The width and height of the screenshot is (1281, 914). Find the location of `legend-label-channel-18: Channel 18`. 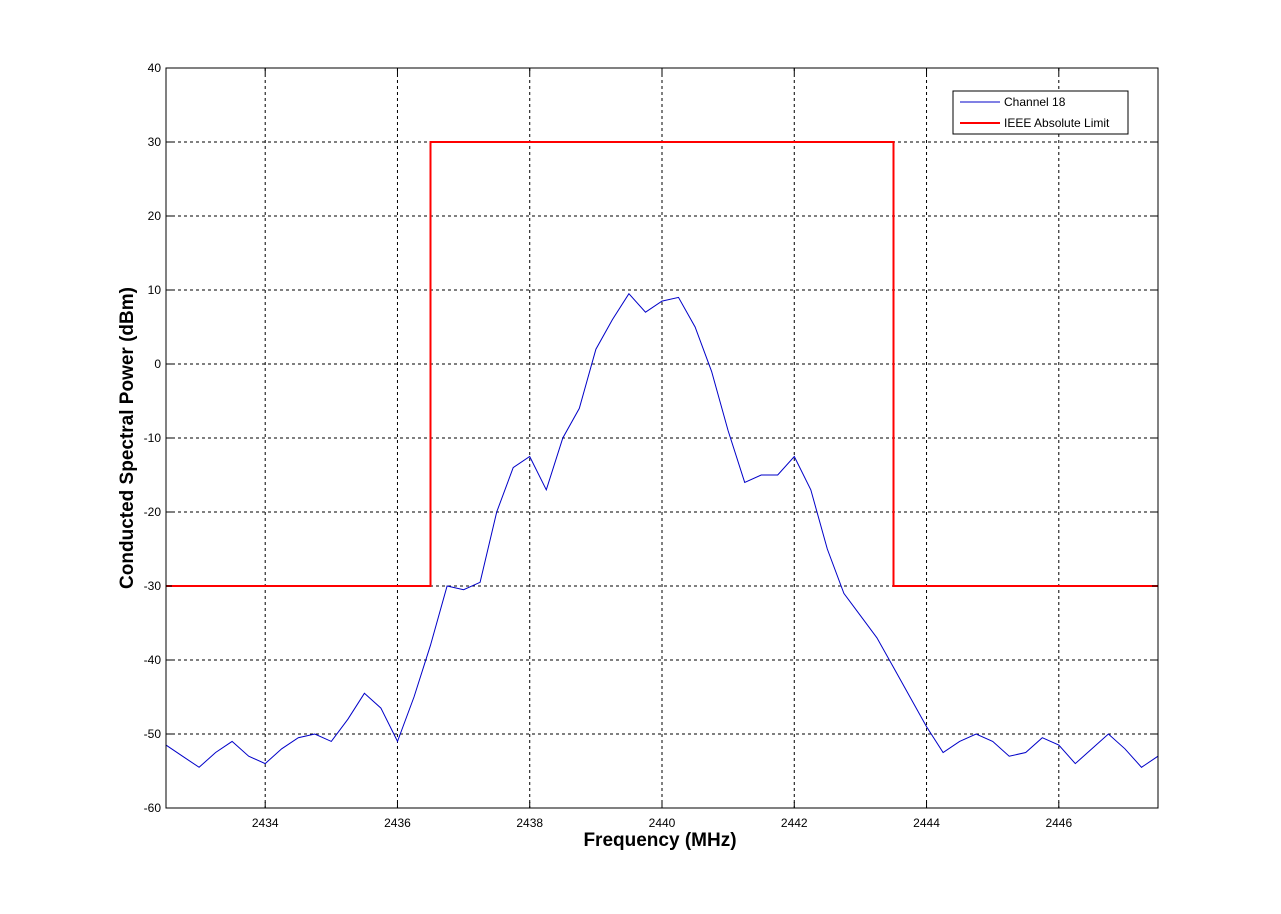

legend-label-channel-18: Channel 18 is located at coordinates (1035, 102).